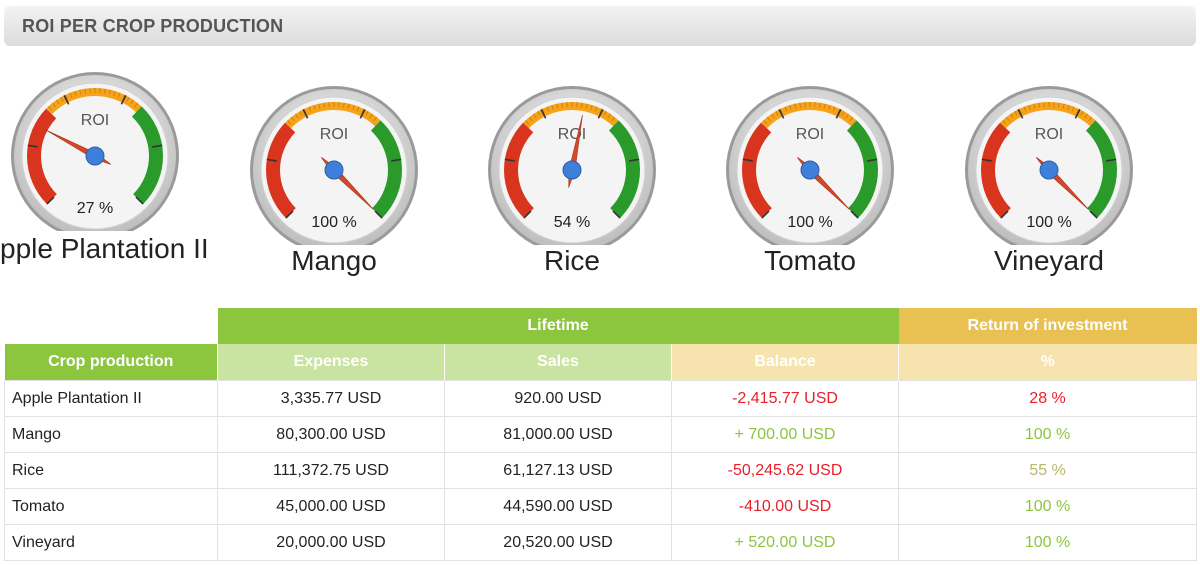  I want to click on gauge-value-text: 27 %, so click(95, 208).